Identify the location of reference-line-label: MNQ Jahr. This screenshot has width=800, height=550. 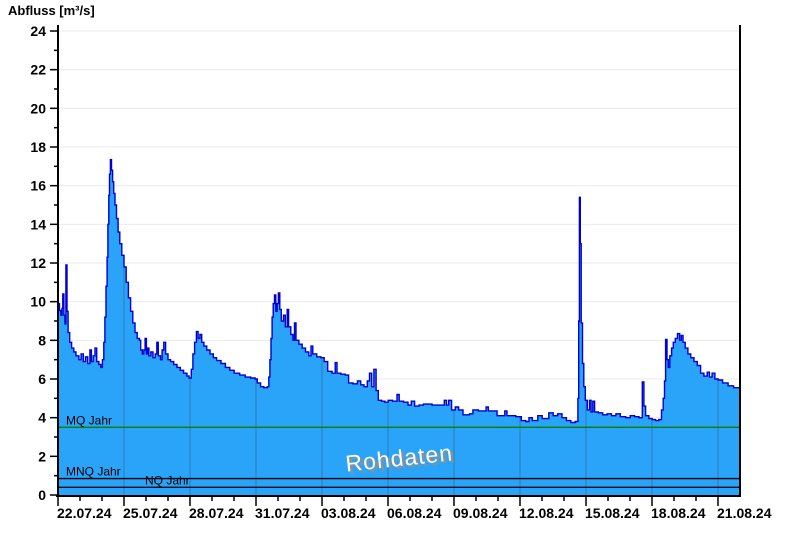
(93, 472).